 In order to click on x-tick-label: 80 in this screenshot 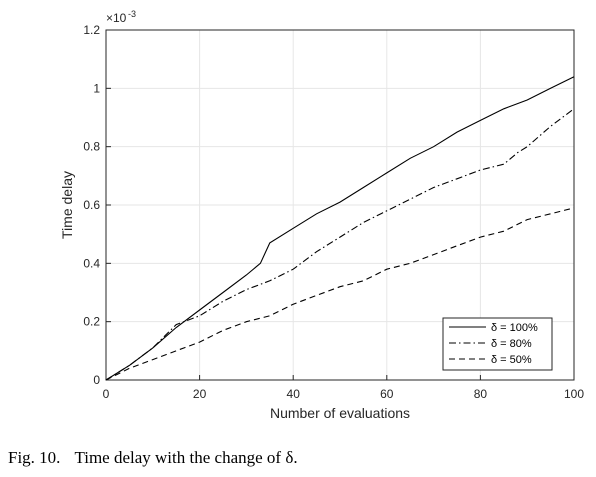, I will do `click(481, 394)`.